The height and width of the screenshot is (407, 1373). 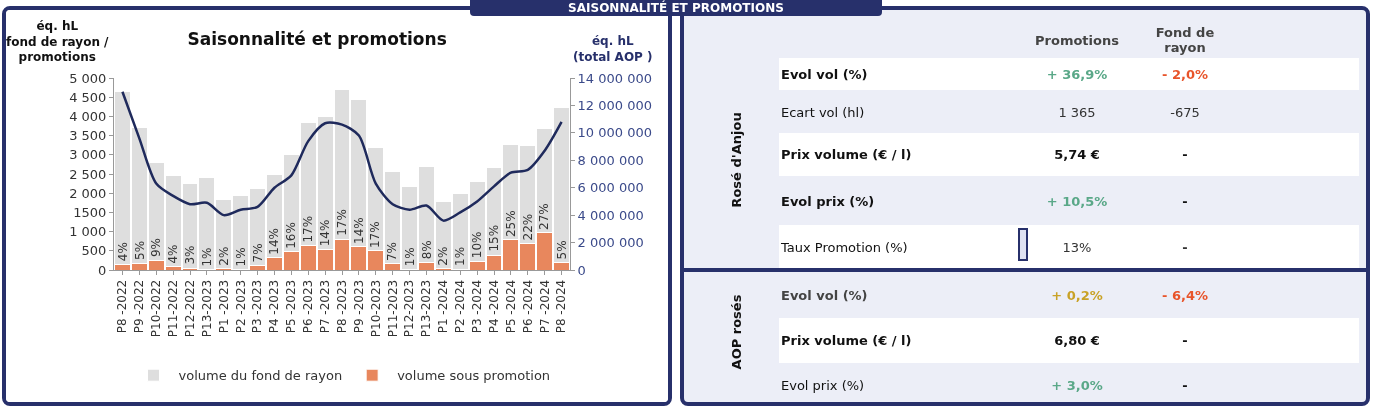 I want to click on annotation: 8%, so click(x=426, y=250).